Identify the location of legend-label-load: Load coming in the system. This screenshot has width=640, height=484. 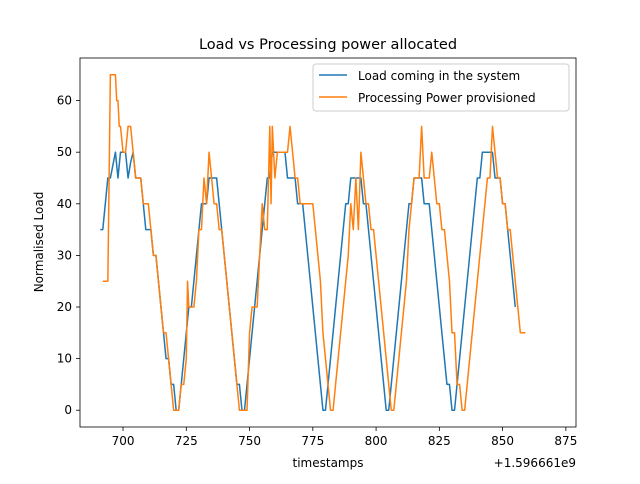
(439, 76).